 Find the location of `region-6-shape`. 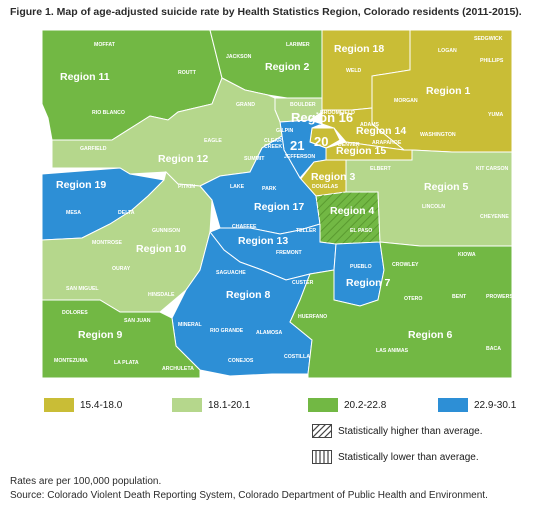

region-6-shape is located at coordinates (401, 310).